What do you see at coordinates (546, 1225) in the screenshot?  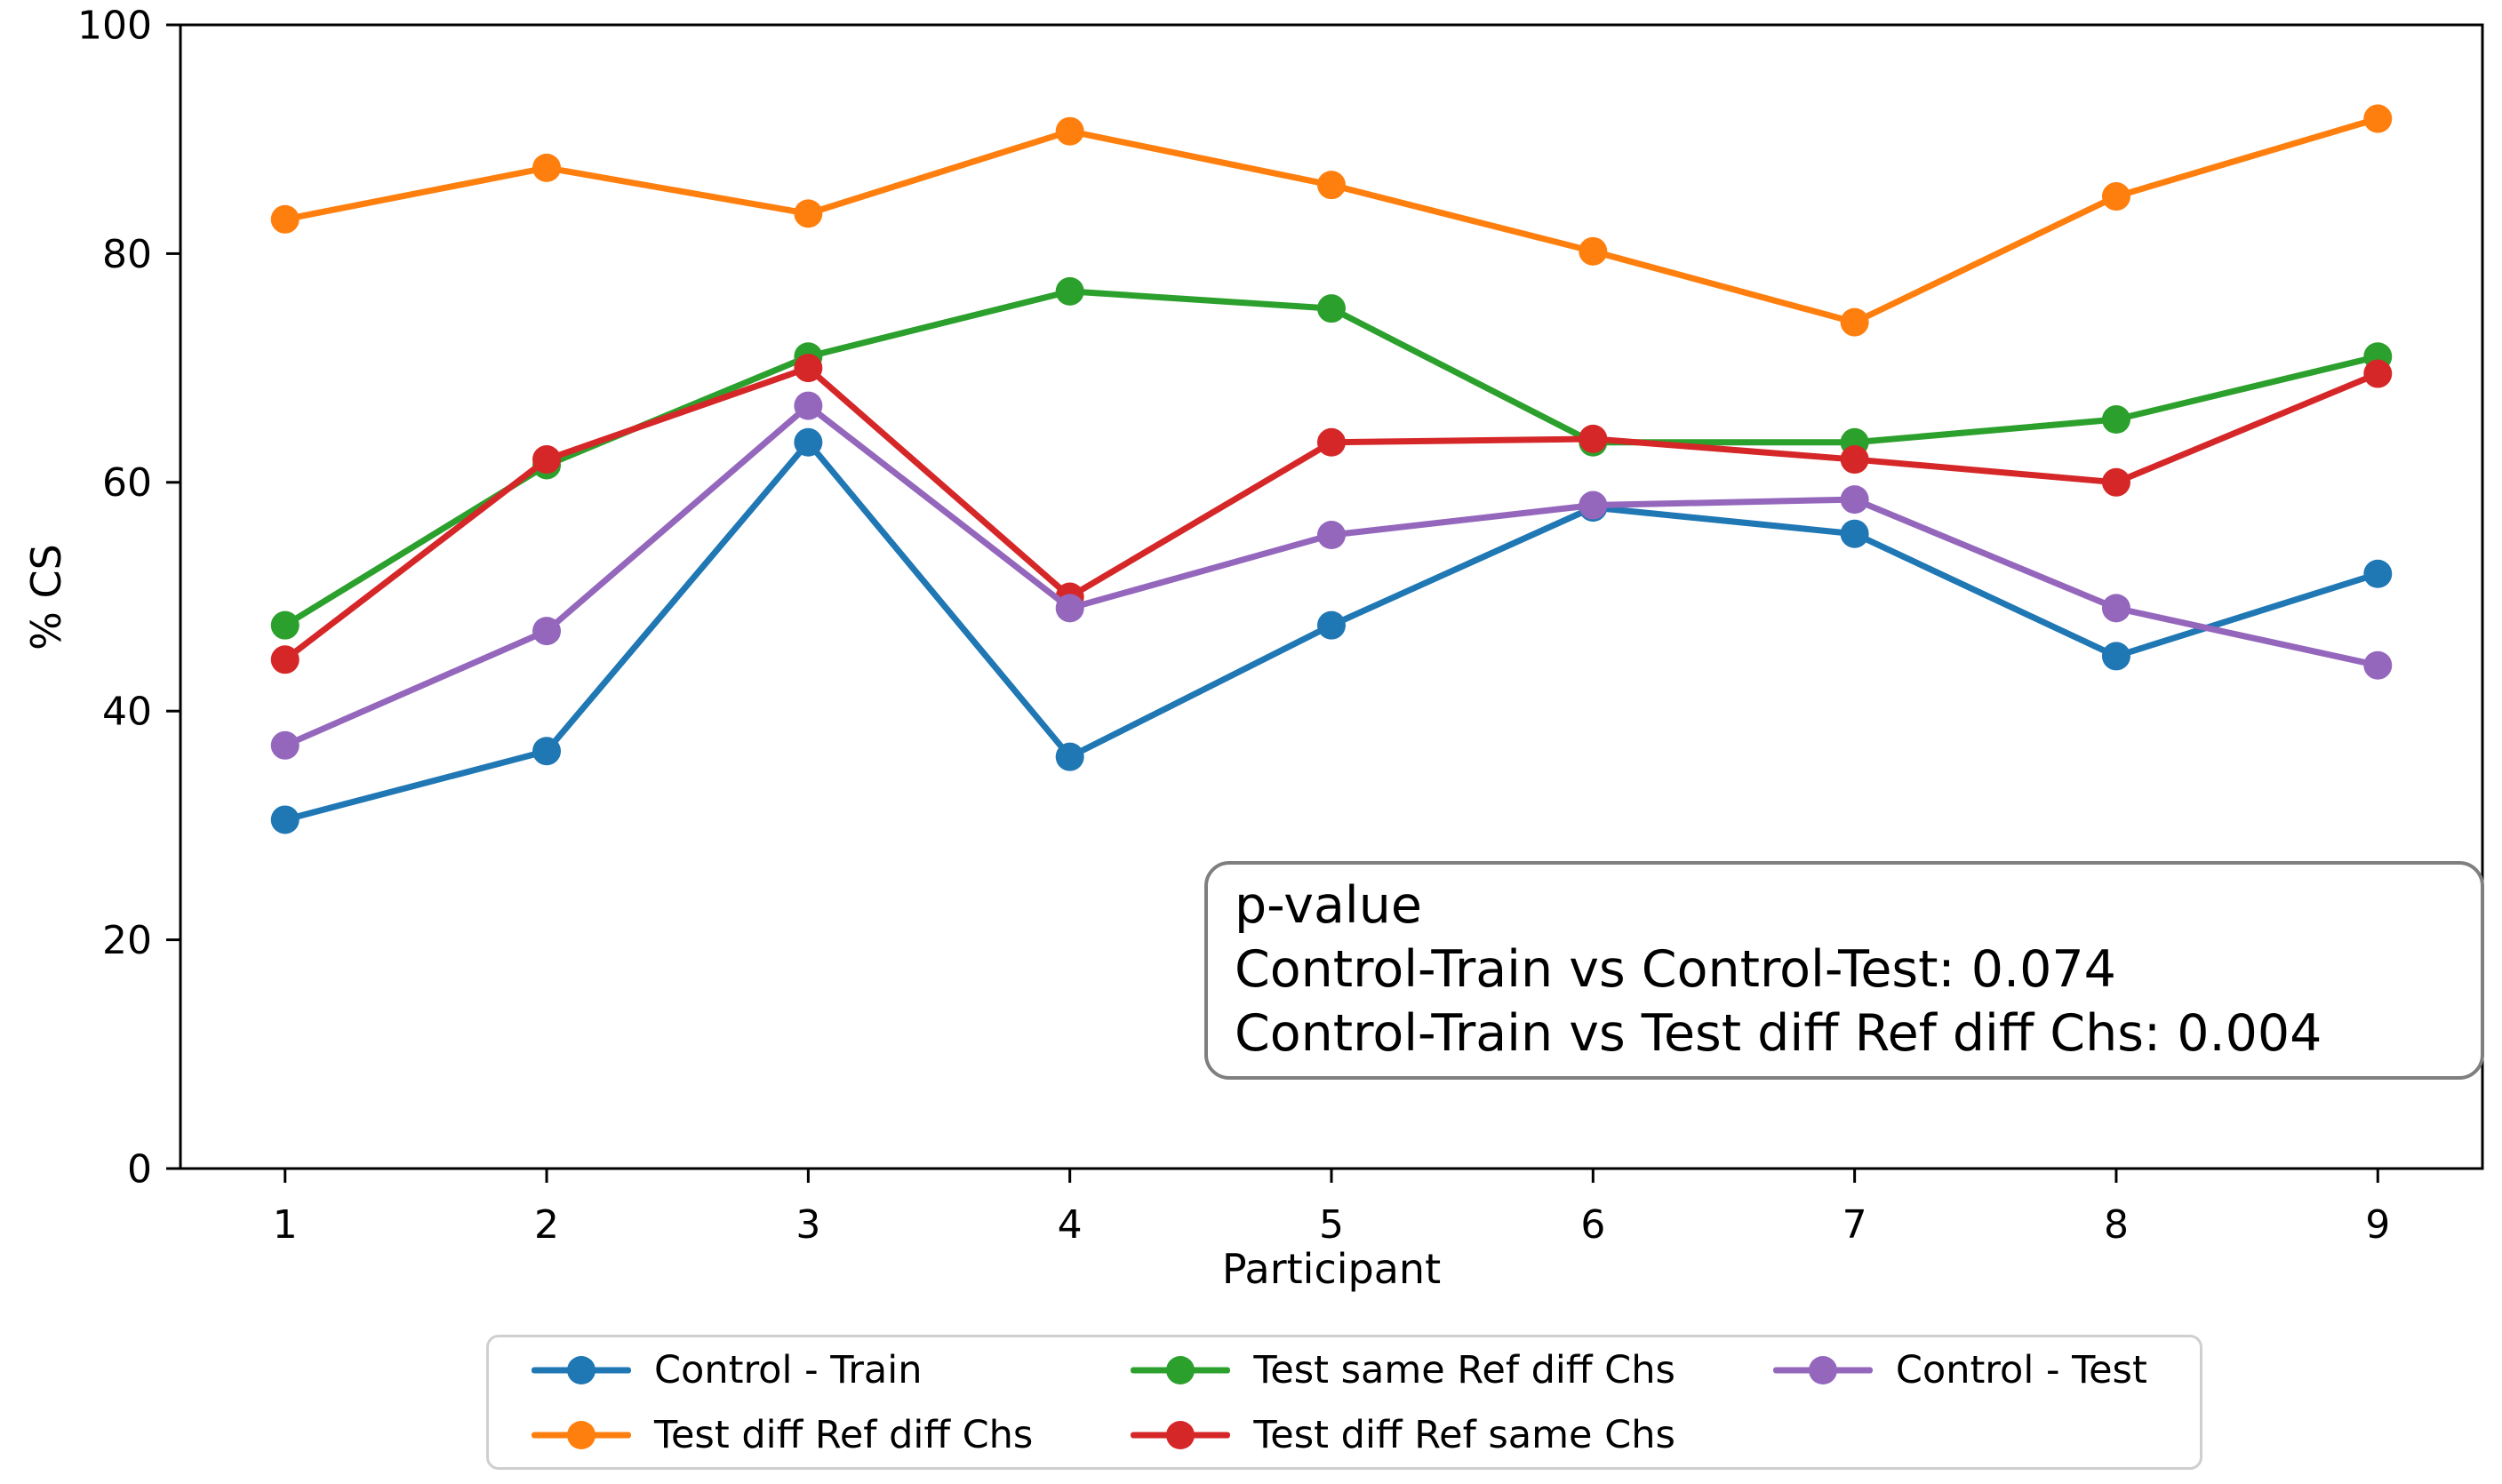 I see `x-tick-label: 2` at bounding box center [546, 1225].